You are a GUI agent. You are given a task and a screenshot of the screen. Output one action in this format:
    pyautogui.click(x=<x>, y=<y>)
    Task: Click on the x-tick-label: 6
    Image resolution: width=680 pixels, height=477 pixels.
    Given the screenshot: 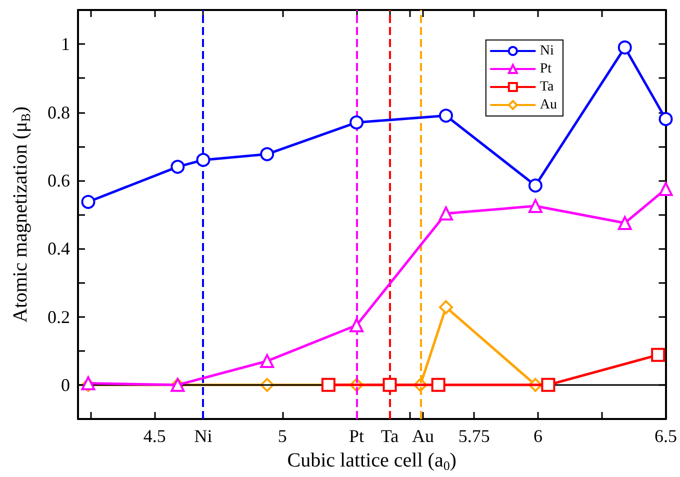 What is the action you would take?
    pyautogui.click(x=537, y=436)
    